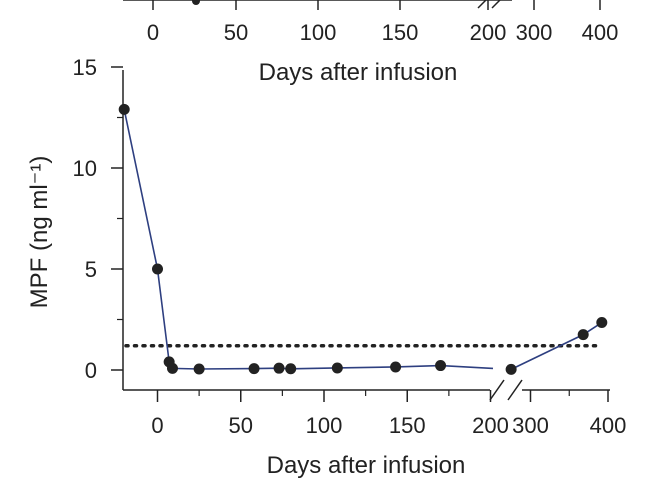 Image resolution: width=669 pixels, height=491 pixels. What do you see at coordinates (358, 72) in the screenshot?
I see `top-axis-title: Days after infusion` at bounding box center [358, 72].